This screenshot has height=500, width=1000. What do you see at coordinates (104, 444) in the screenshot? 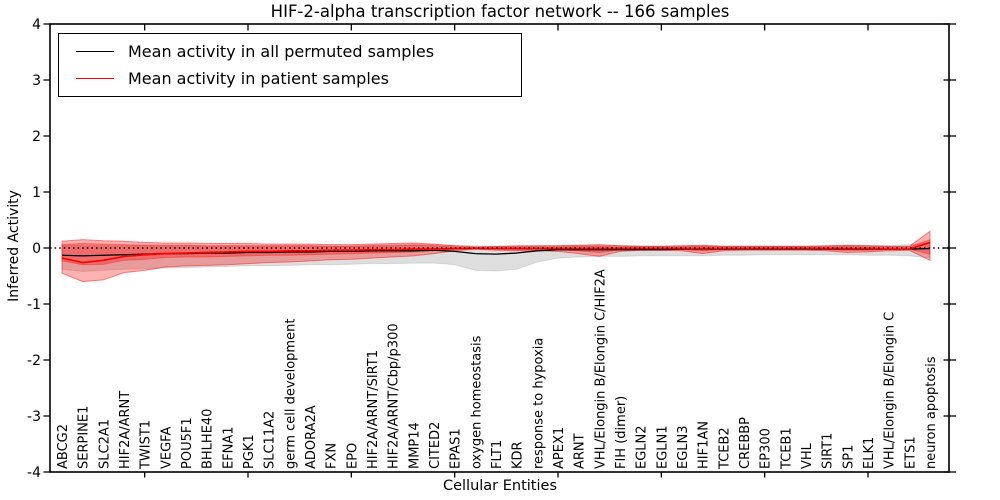
I see `category-label: SLC2A1` at bounding box center [104, 444].